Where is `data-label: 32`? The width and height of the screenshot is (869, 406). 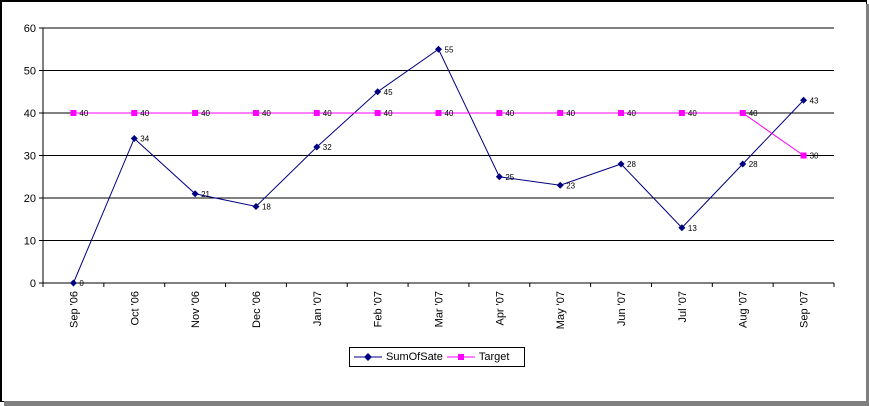 data-label: 32 is located at coordinates (327, 147).